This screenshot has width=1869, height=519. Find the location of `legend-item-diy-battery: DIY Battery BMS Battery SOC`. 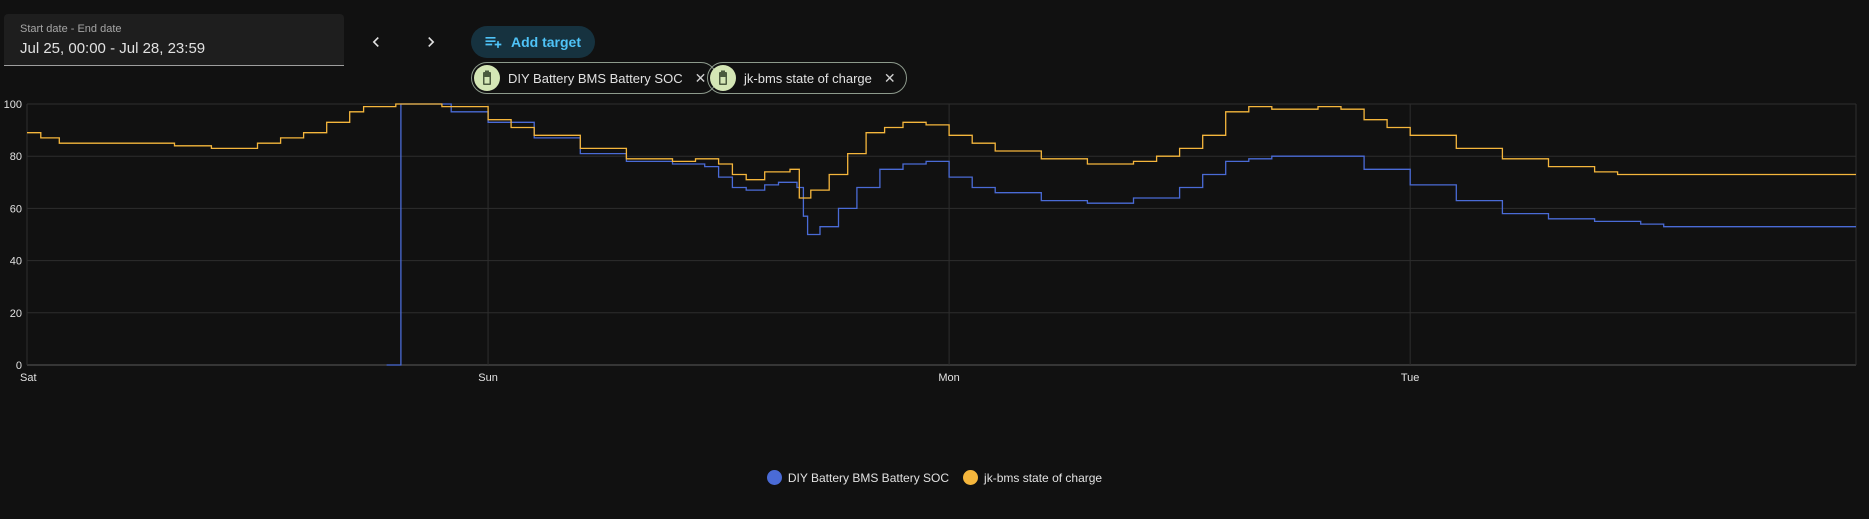

legend-item-diy-battery: DIY Battery BMS Battery SOC is located at coordinates (858, 477).